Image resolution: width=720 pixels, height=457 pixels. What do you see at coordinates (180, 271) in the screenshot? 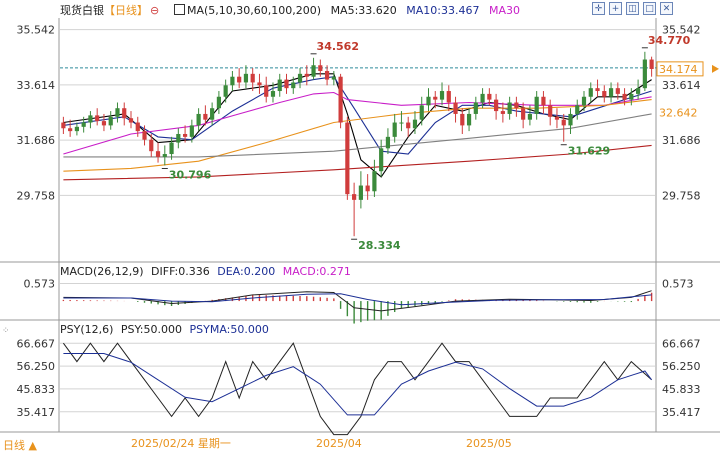
I see `macd-diff: DIFF:0.336` at bounding box center [180, 271].